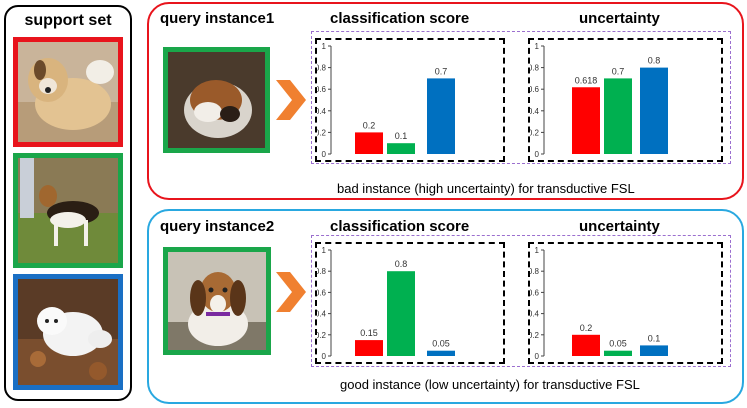 This screenshot has width=747, height=408. I want to click on uncertainty-title-1: uncertainty, so click(619, 18).